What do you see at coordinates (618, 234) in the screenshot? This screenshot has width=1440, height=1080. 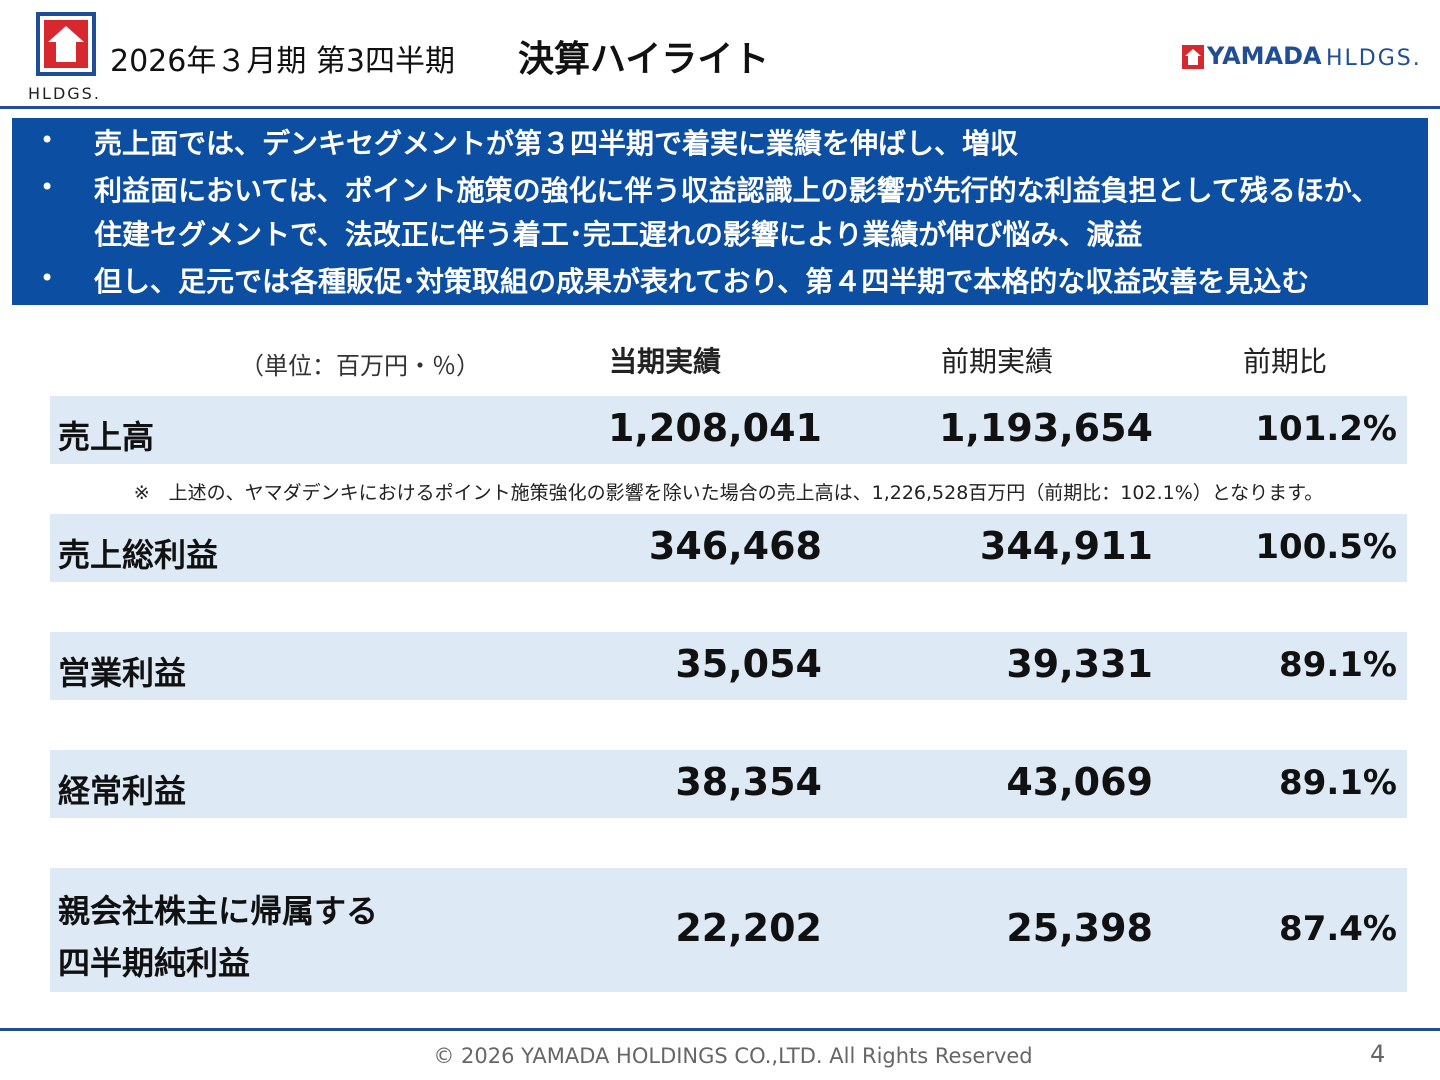 I see `bullet-text: 住建セグメントで、法改正に伴う着工･完工遅れの影響により業績が伸び悩み、減益` at bounding box center [618, 234].